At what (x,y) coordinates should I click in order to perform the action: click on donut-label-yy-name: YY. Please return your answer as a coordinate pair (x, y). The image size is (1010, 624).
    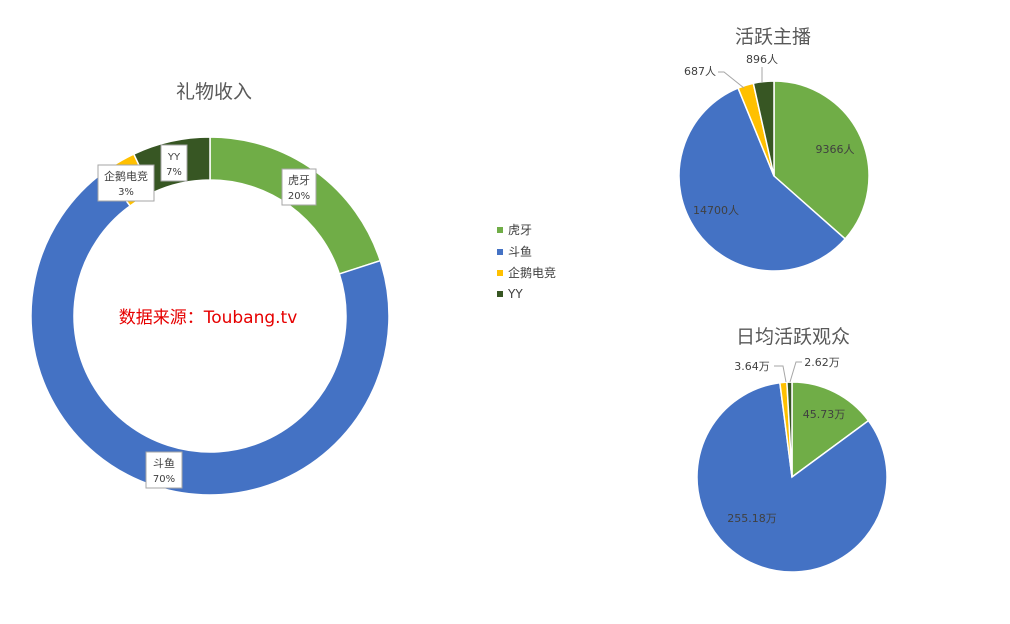
    Looking at the image, I should click on (174, 157).